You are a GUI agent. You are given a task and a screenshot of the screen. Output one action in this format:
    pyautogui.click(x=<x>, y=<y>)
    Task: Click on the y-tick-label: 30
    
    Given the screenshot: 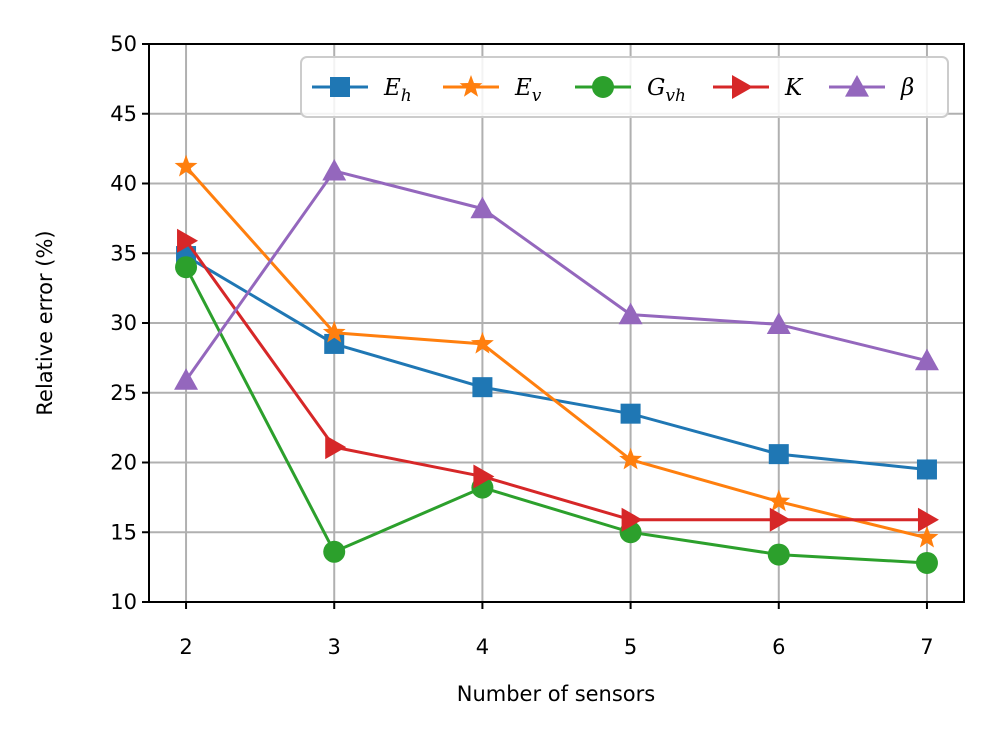 What is the action you would take?
    pyautogui.click(x=123, y=323)
    